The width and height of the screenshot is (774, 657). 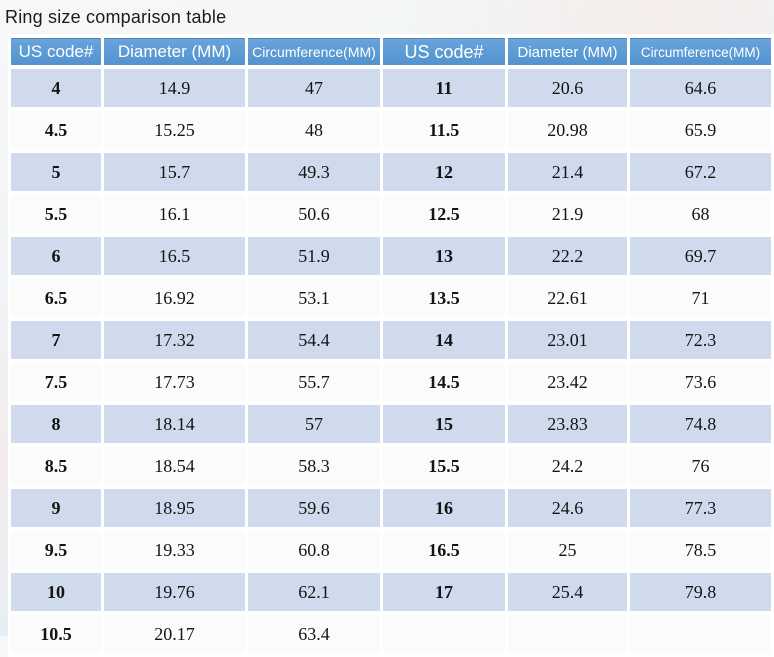 What do you see at coordinates (56, 592) in the screenshot?
I see `table-cell: 10` at bounding box center [56, 592].